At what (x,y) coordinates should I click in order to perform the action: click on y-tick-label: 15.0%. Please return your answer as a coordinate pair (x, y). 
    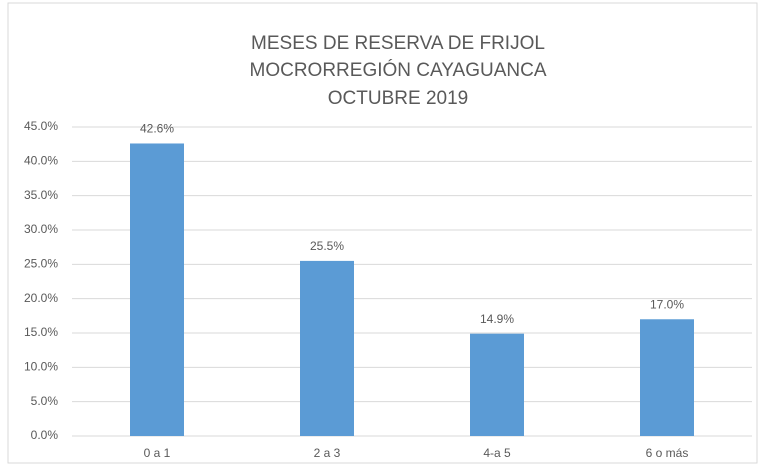
    Looking at the image, I should click on (41, 332).